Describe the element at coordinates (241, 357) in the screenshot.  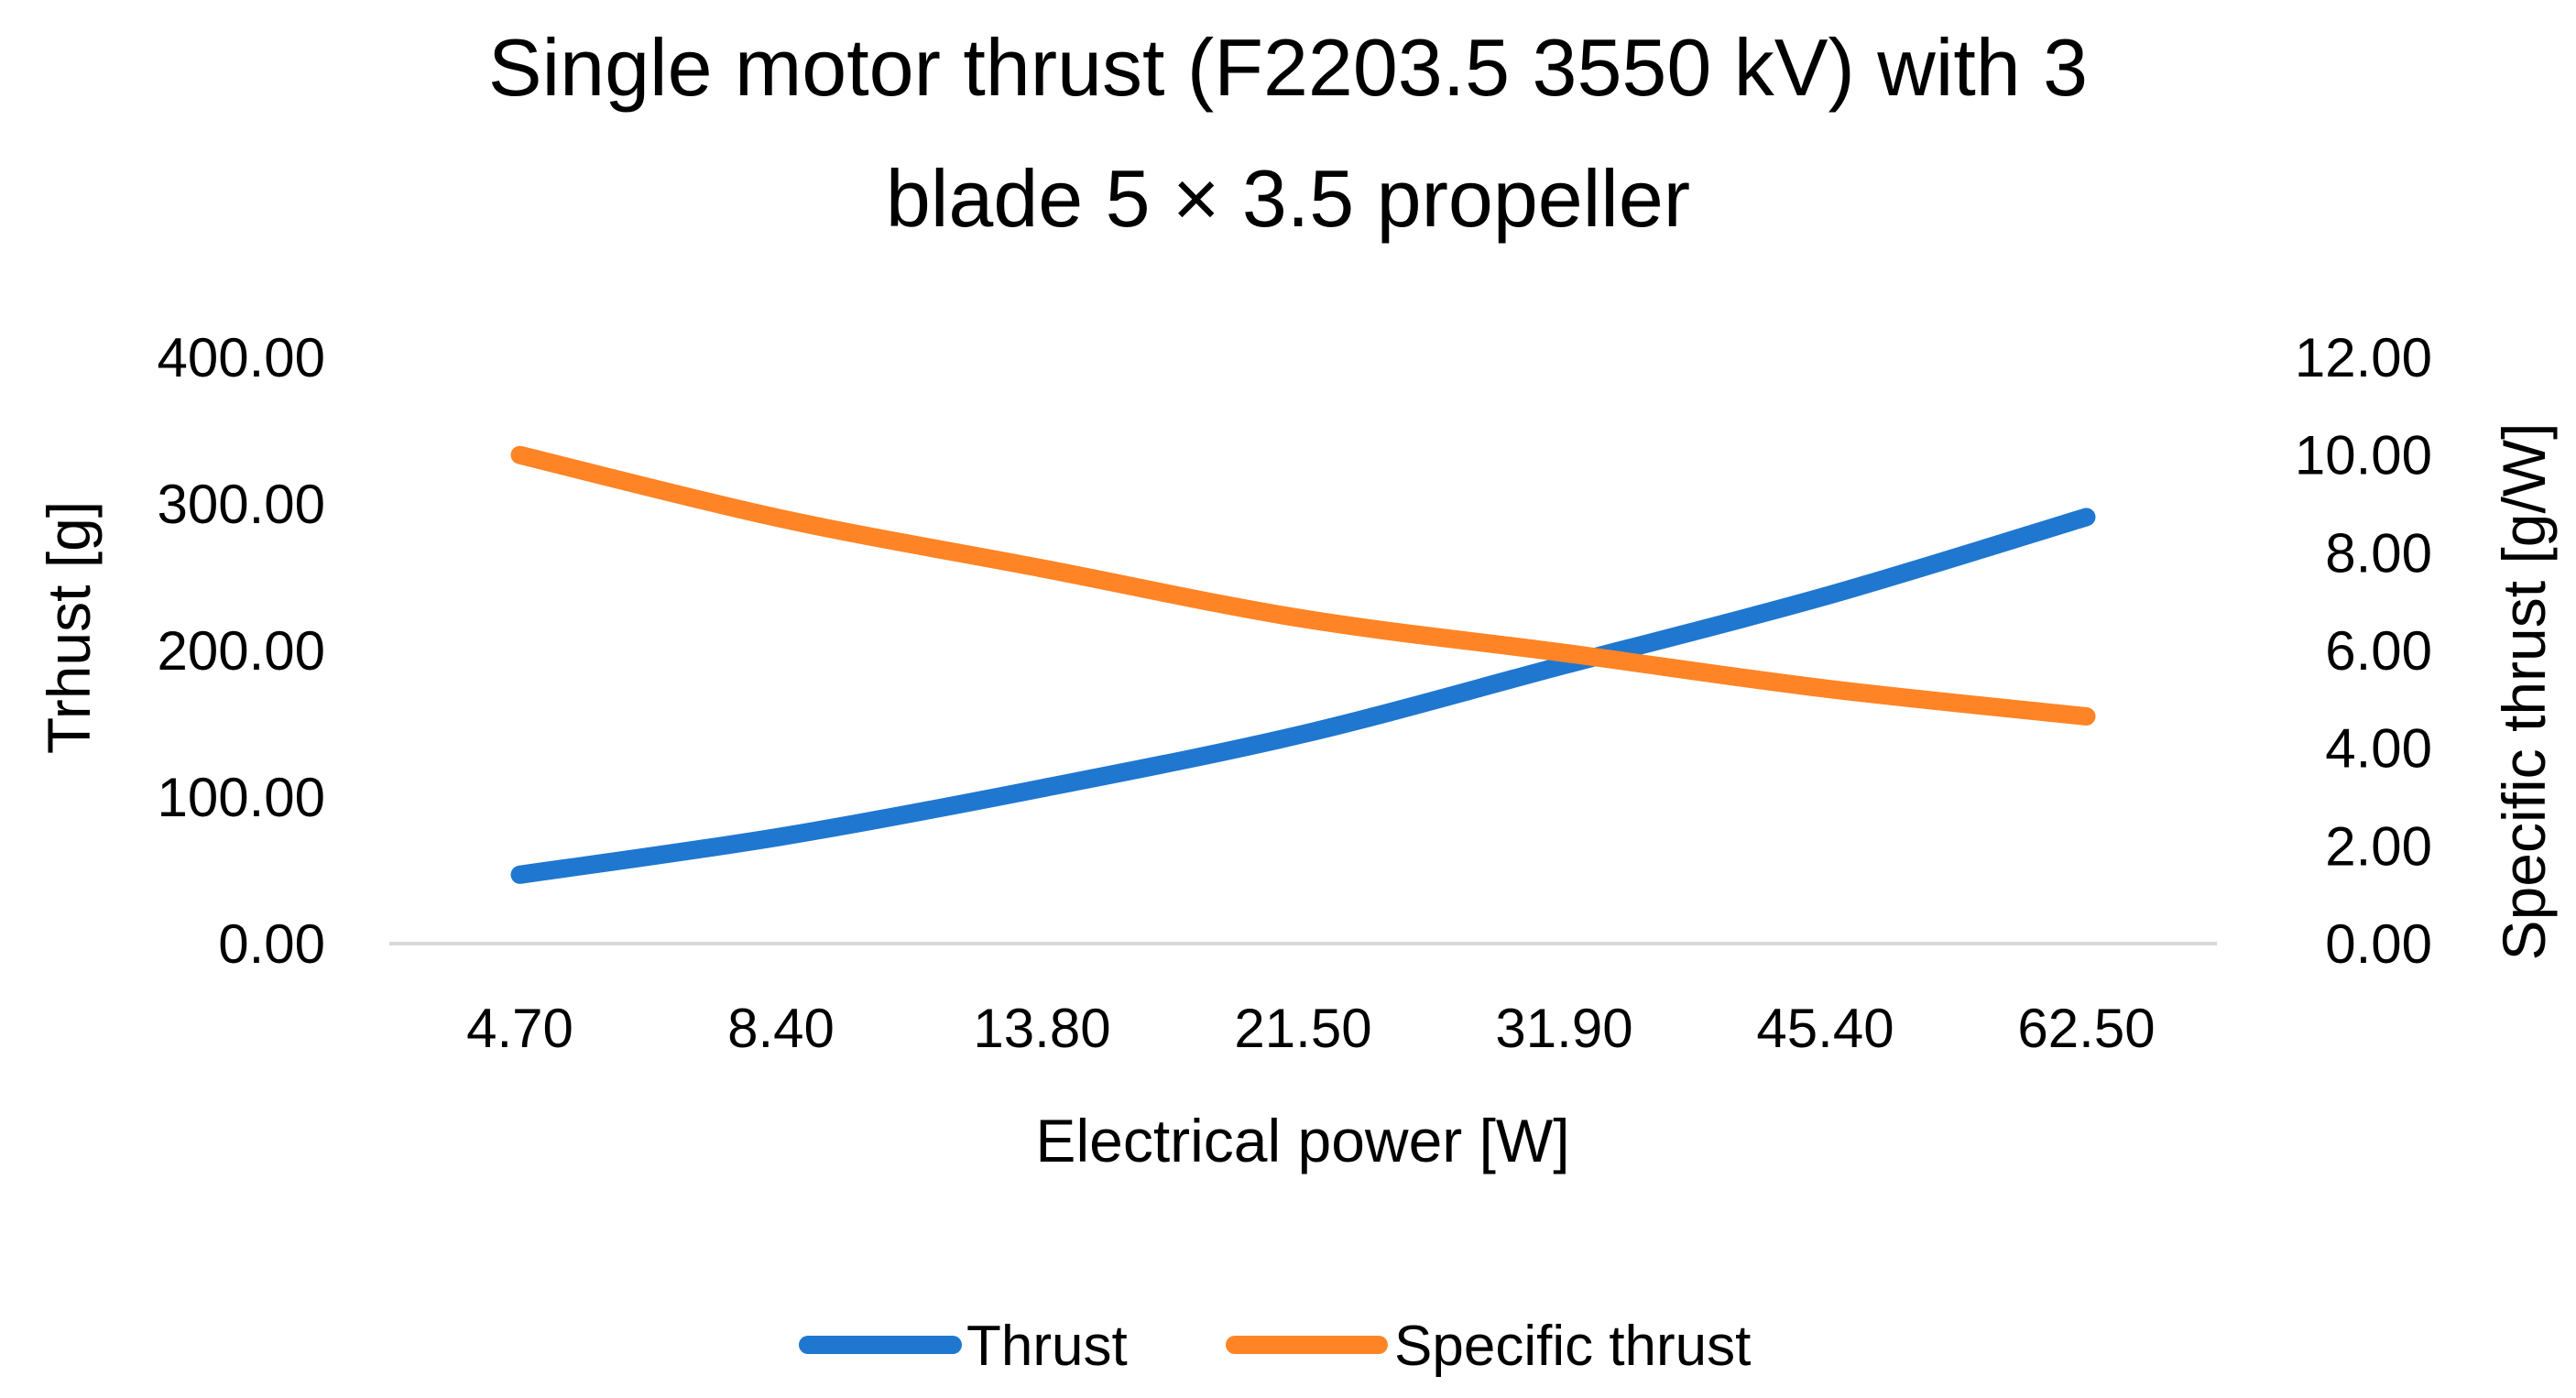
I see `y-tick-label: 400.00` at that location.